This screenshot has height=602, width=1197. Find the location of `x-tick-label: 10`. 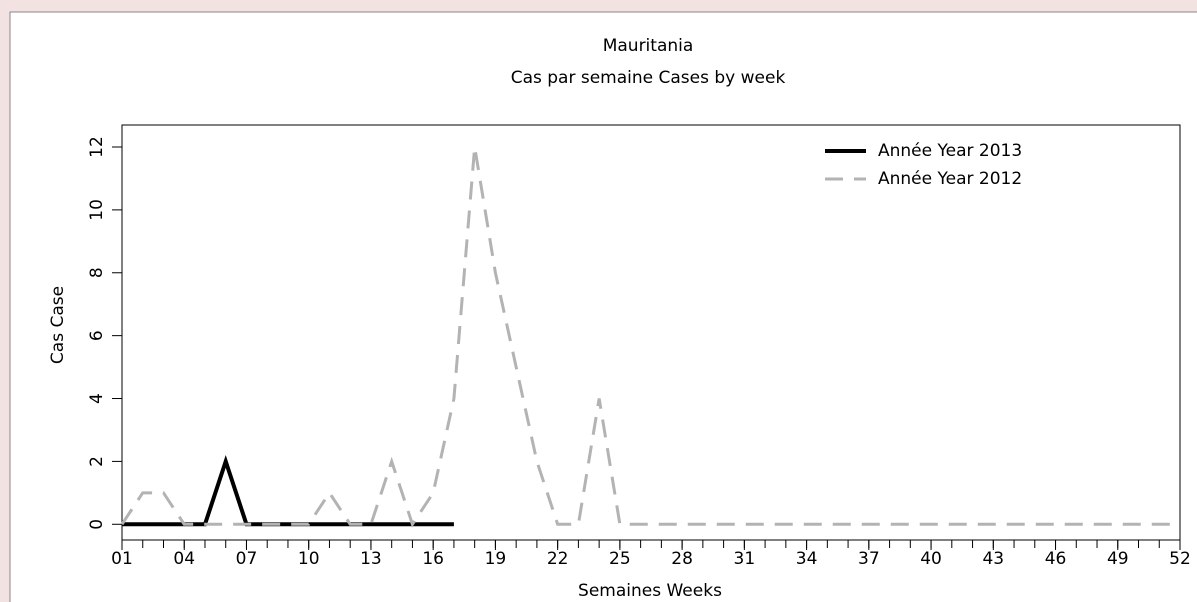

x-tick-label: 10 is located at coordinates (309, 559).